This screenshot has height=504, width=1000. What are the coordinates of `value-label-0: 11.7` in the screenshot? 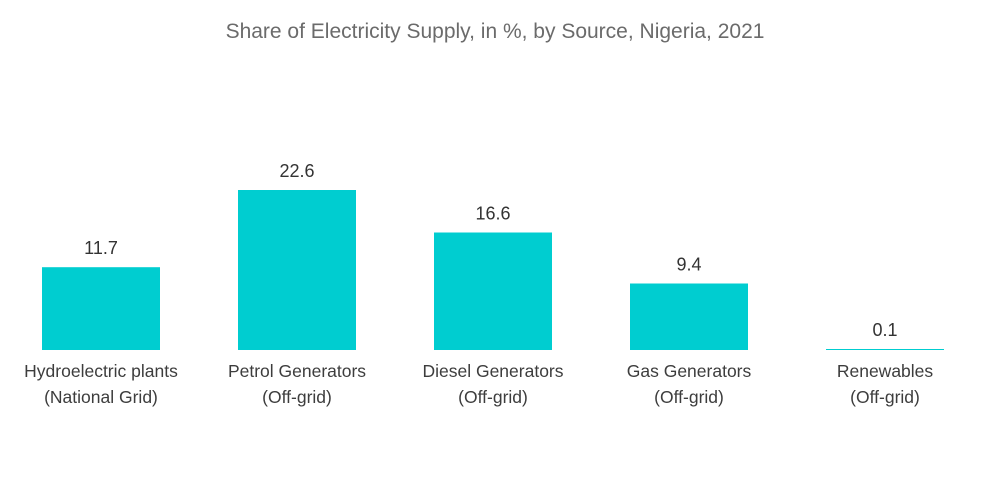 It's located at (101, 248).